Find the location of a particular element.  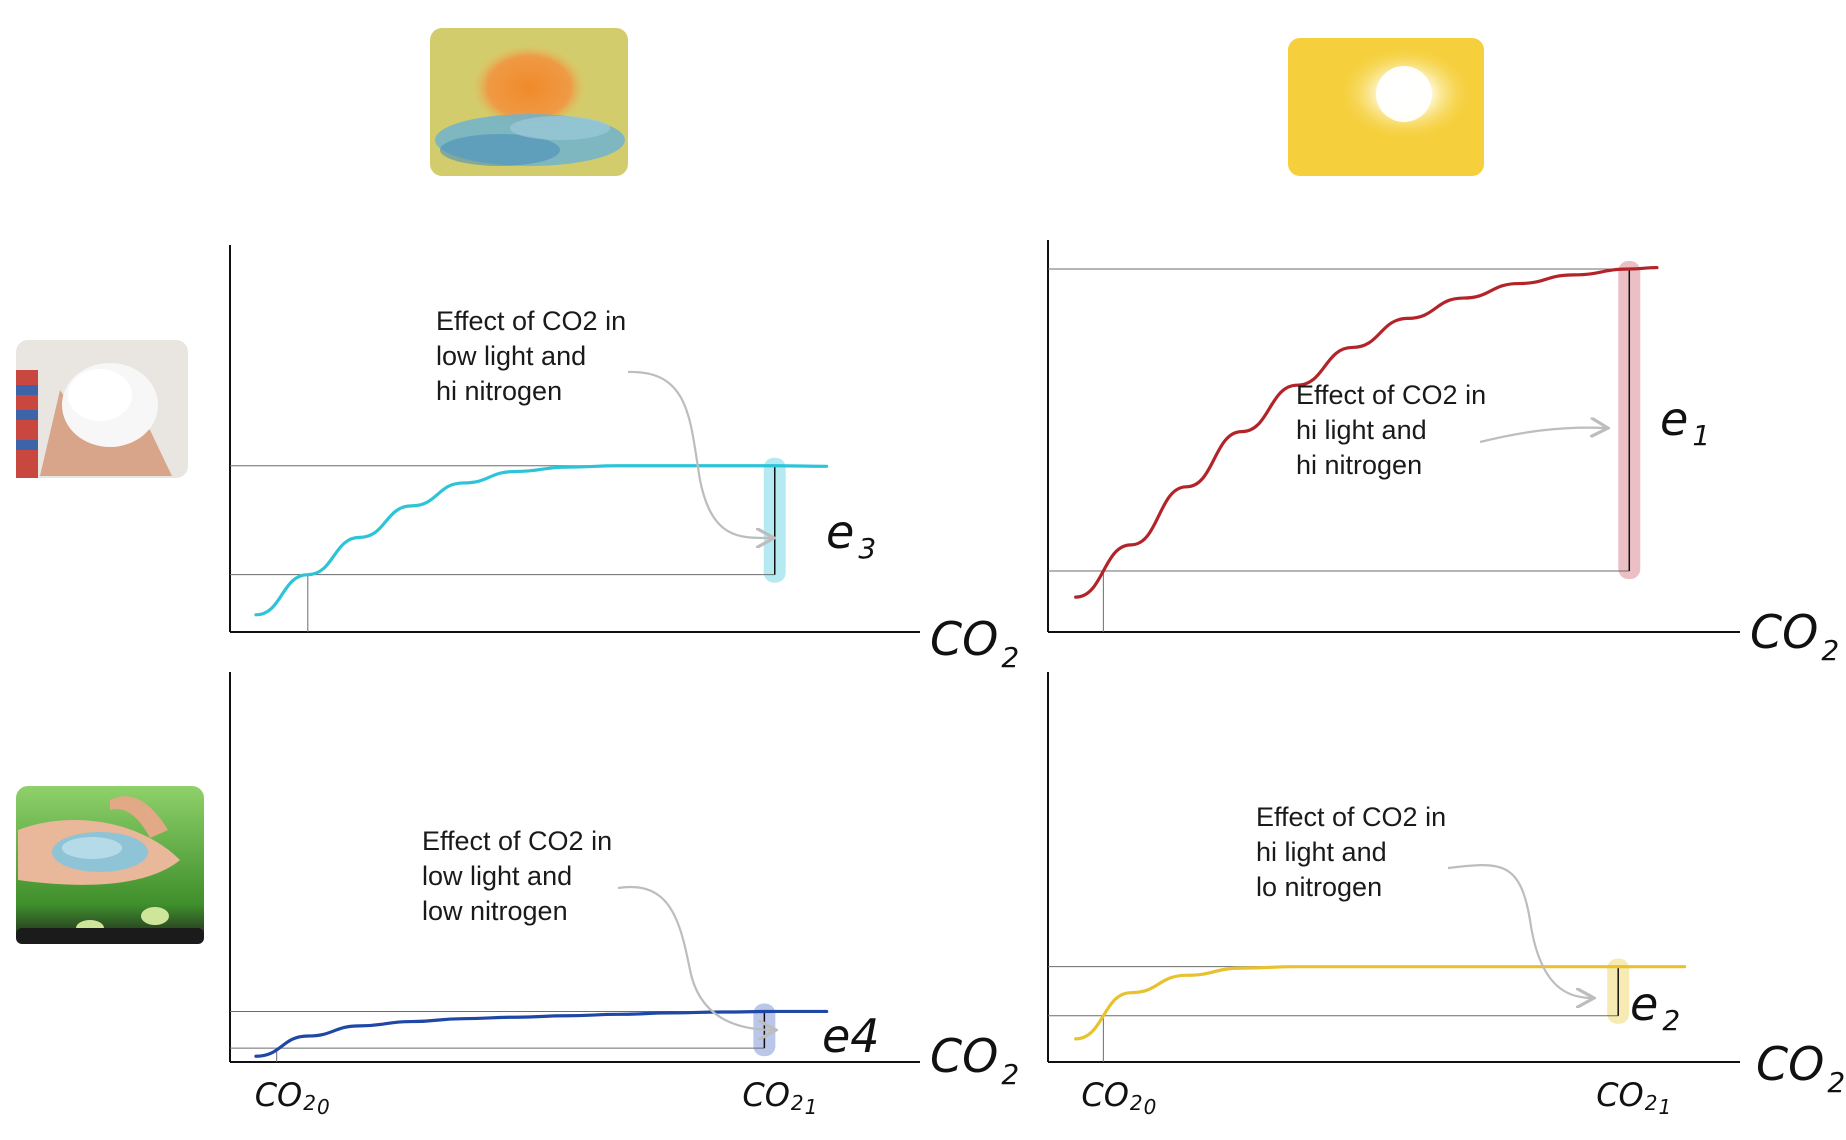

white-fertilizer-photo-icon is located at coordinates (102, 409).